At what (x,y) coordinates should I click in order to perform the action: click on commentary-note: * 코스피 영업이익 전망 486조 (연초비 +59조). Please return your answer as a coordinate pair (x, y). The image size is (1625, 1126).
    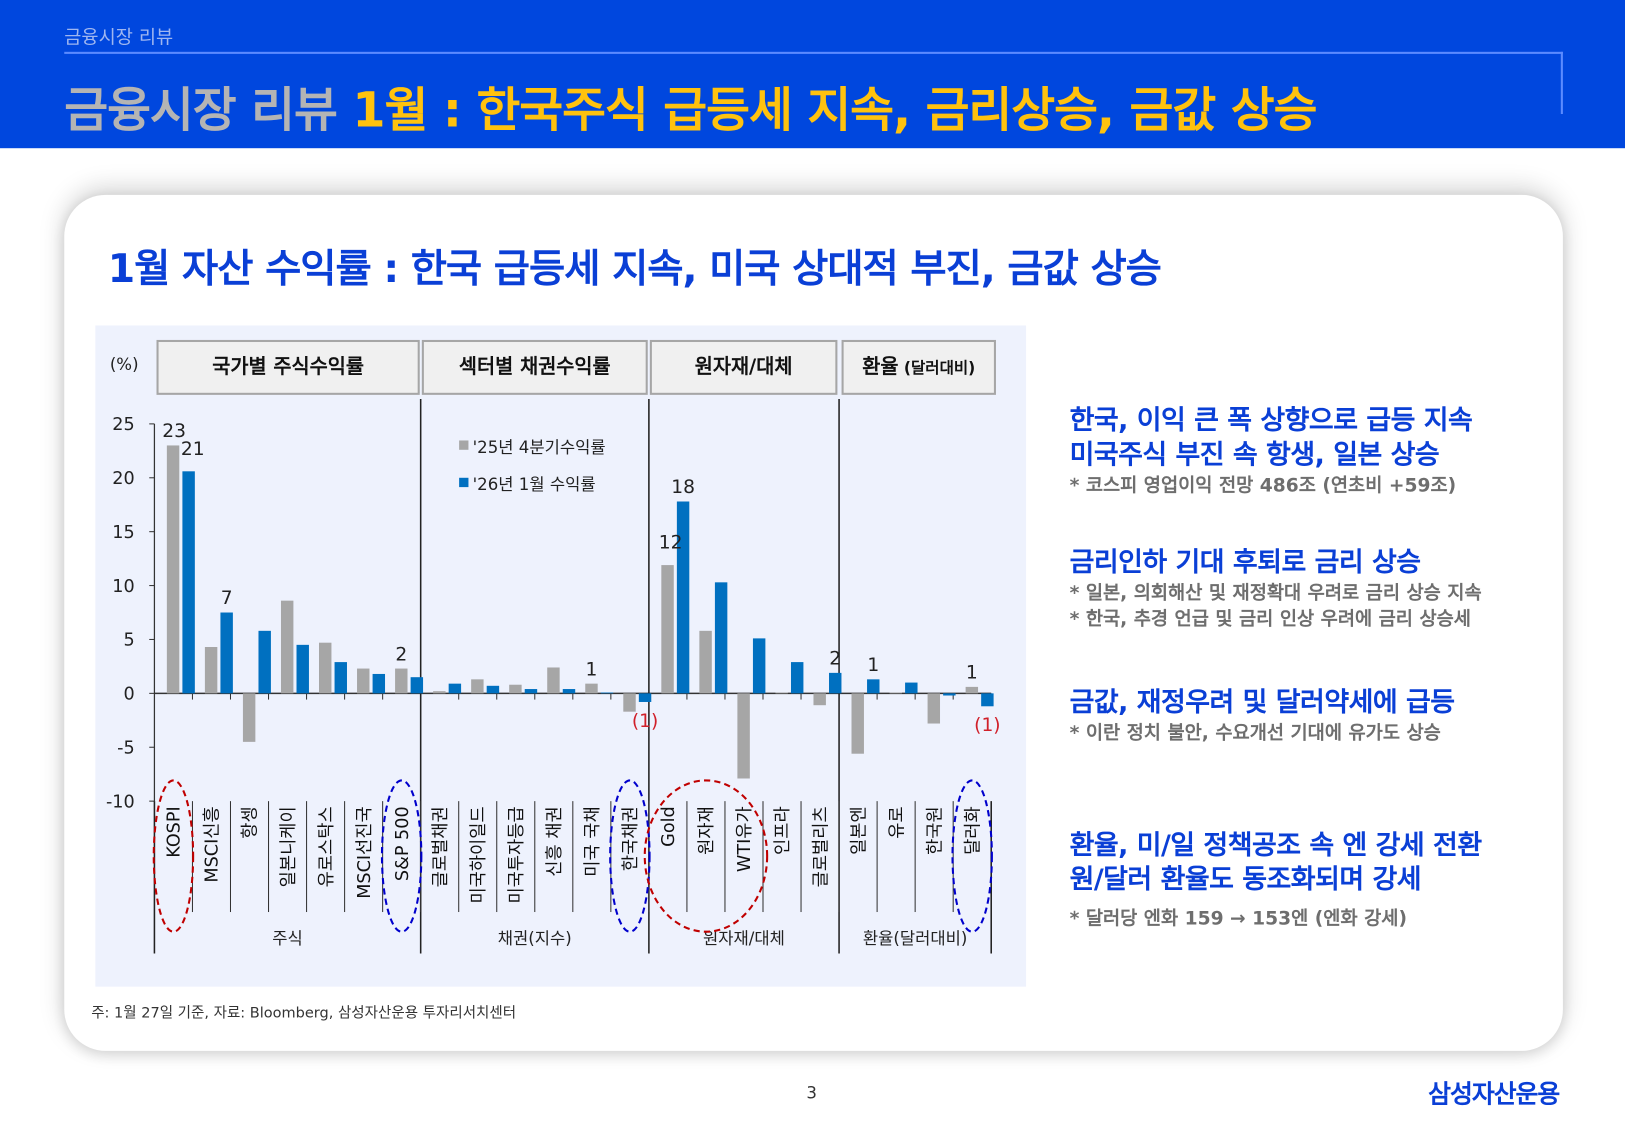
    Looking at the image, I should click on (1263, 485).